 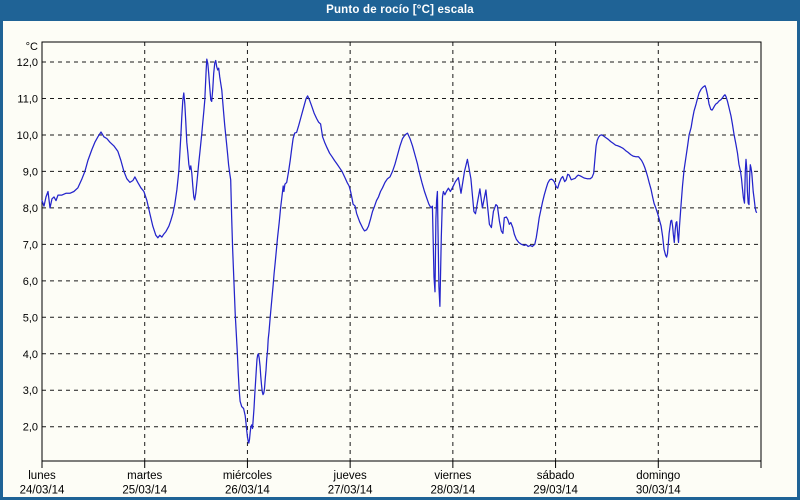 I want to click on y-tick-label: 9,0, so click(x=30, y=172).